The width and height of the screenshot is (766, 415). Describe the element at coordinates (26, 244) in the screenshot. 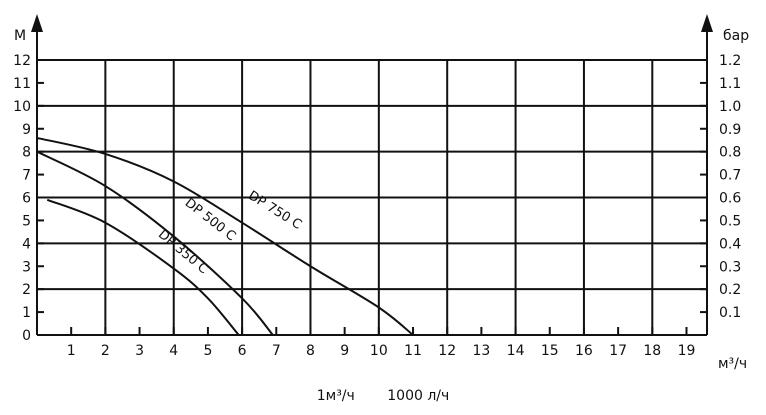

I see `y-tick-label: 4` at that location.